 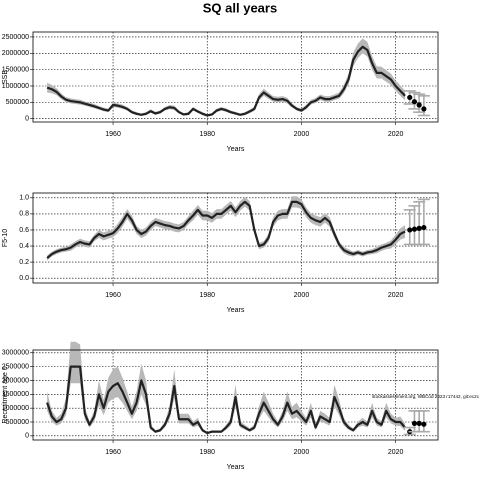 What do you see at coordinates (15, 353) in the screenshot?
I see `y-tick-label: 3000000` at bounding box center [15, 353].